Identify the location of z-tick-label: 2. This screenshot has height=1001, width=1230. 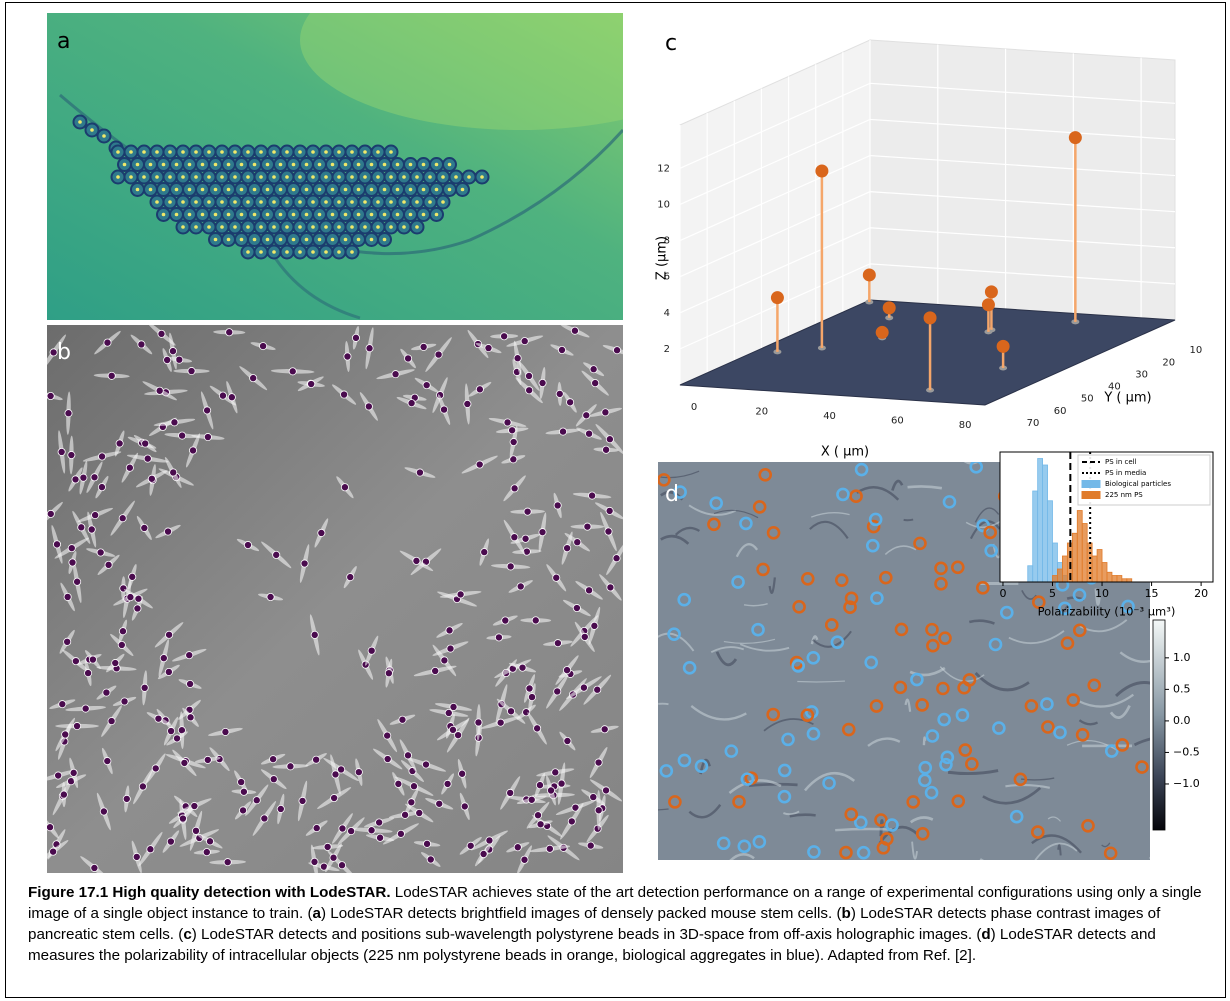
(667, 349).